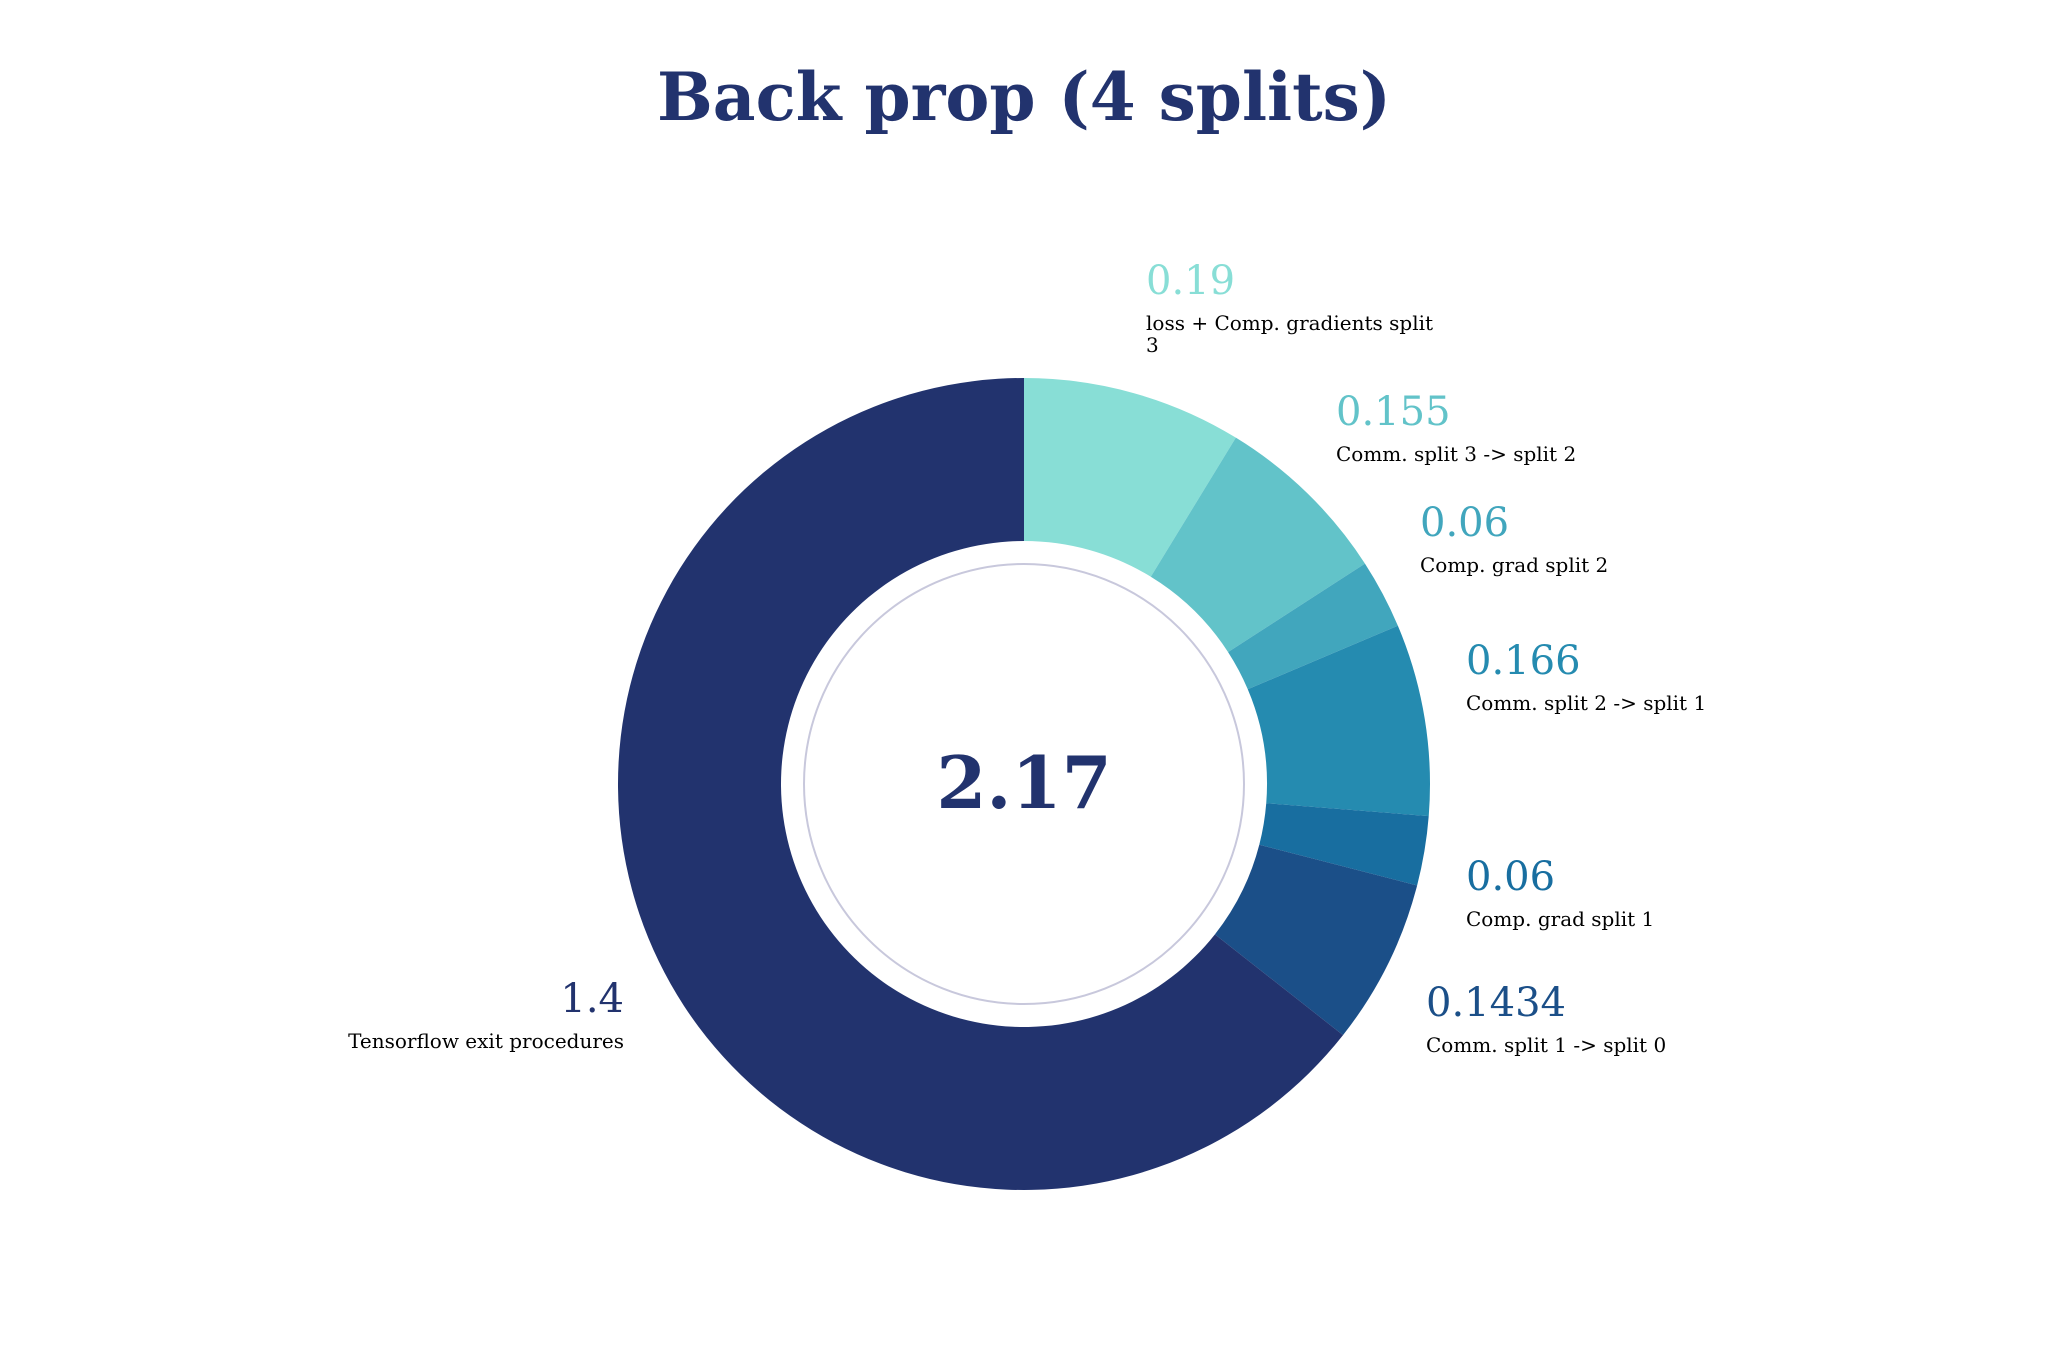  I want to click on slice-name-label-4: Comp. grad split 1, so click(1560, 919).